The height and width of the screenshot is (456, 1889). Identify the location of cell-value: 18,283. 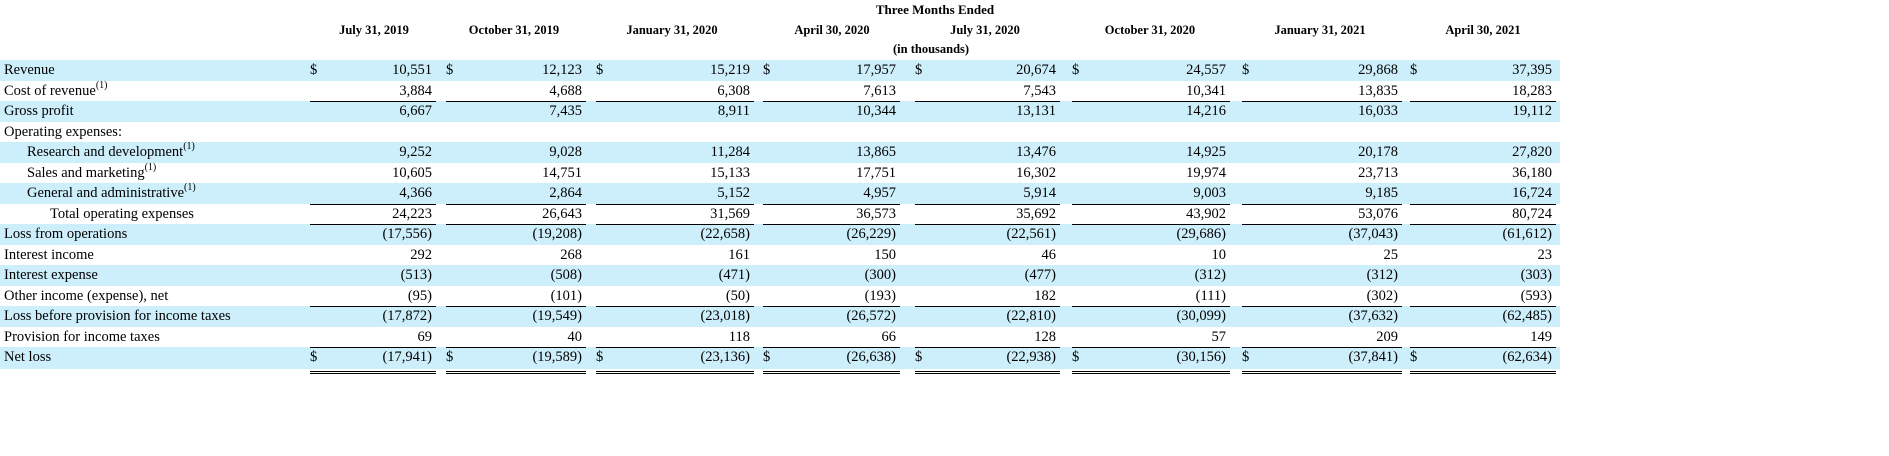
(1532, 90).